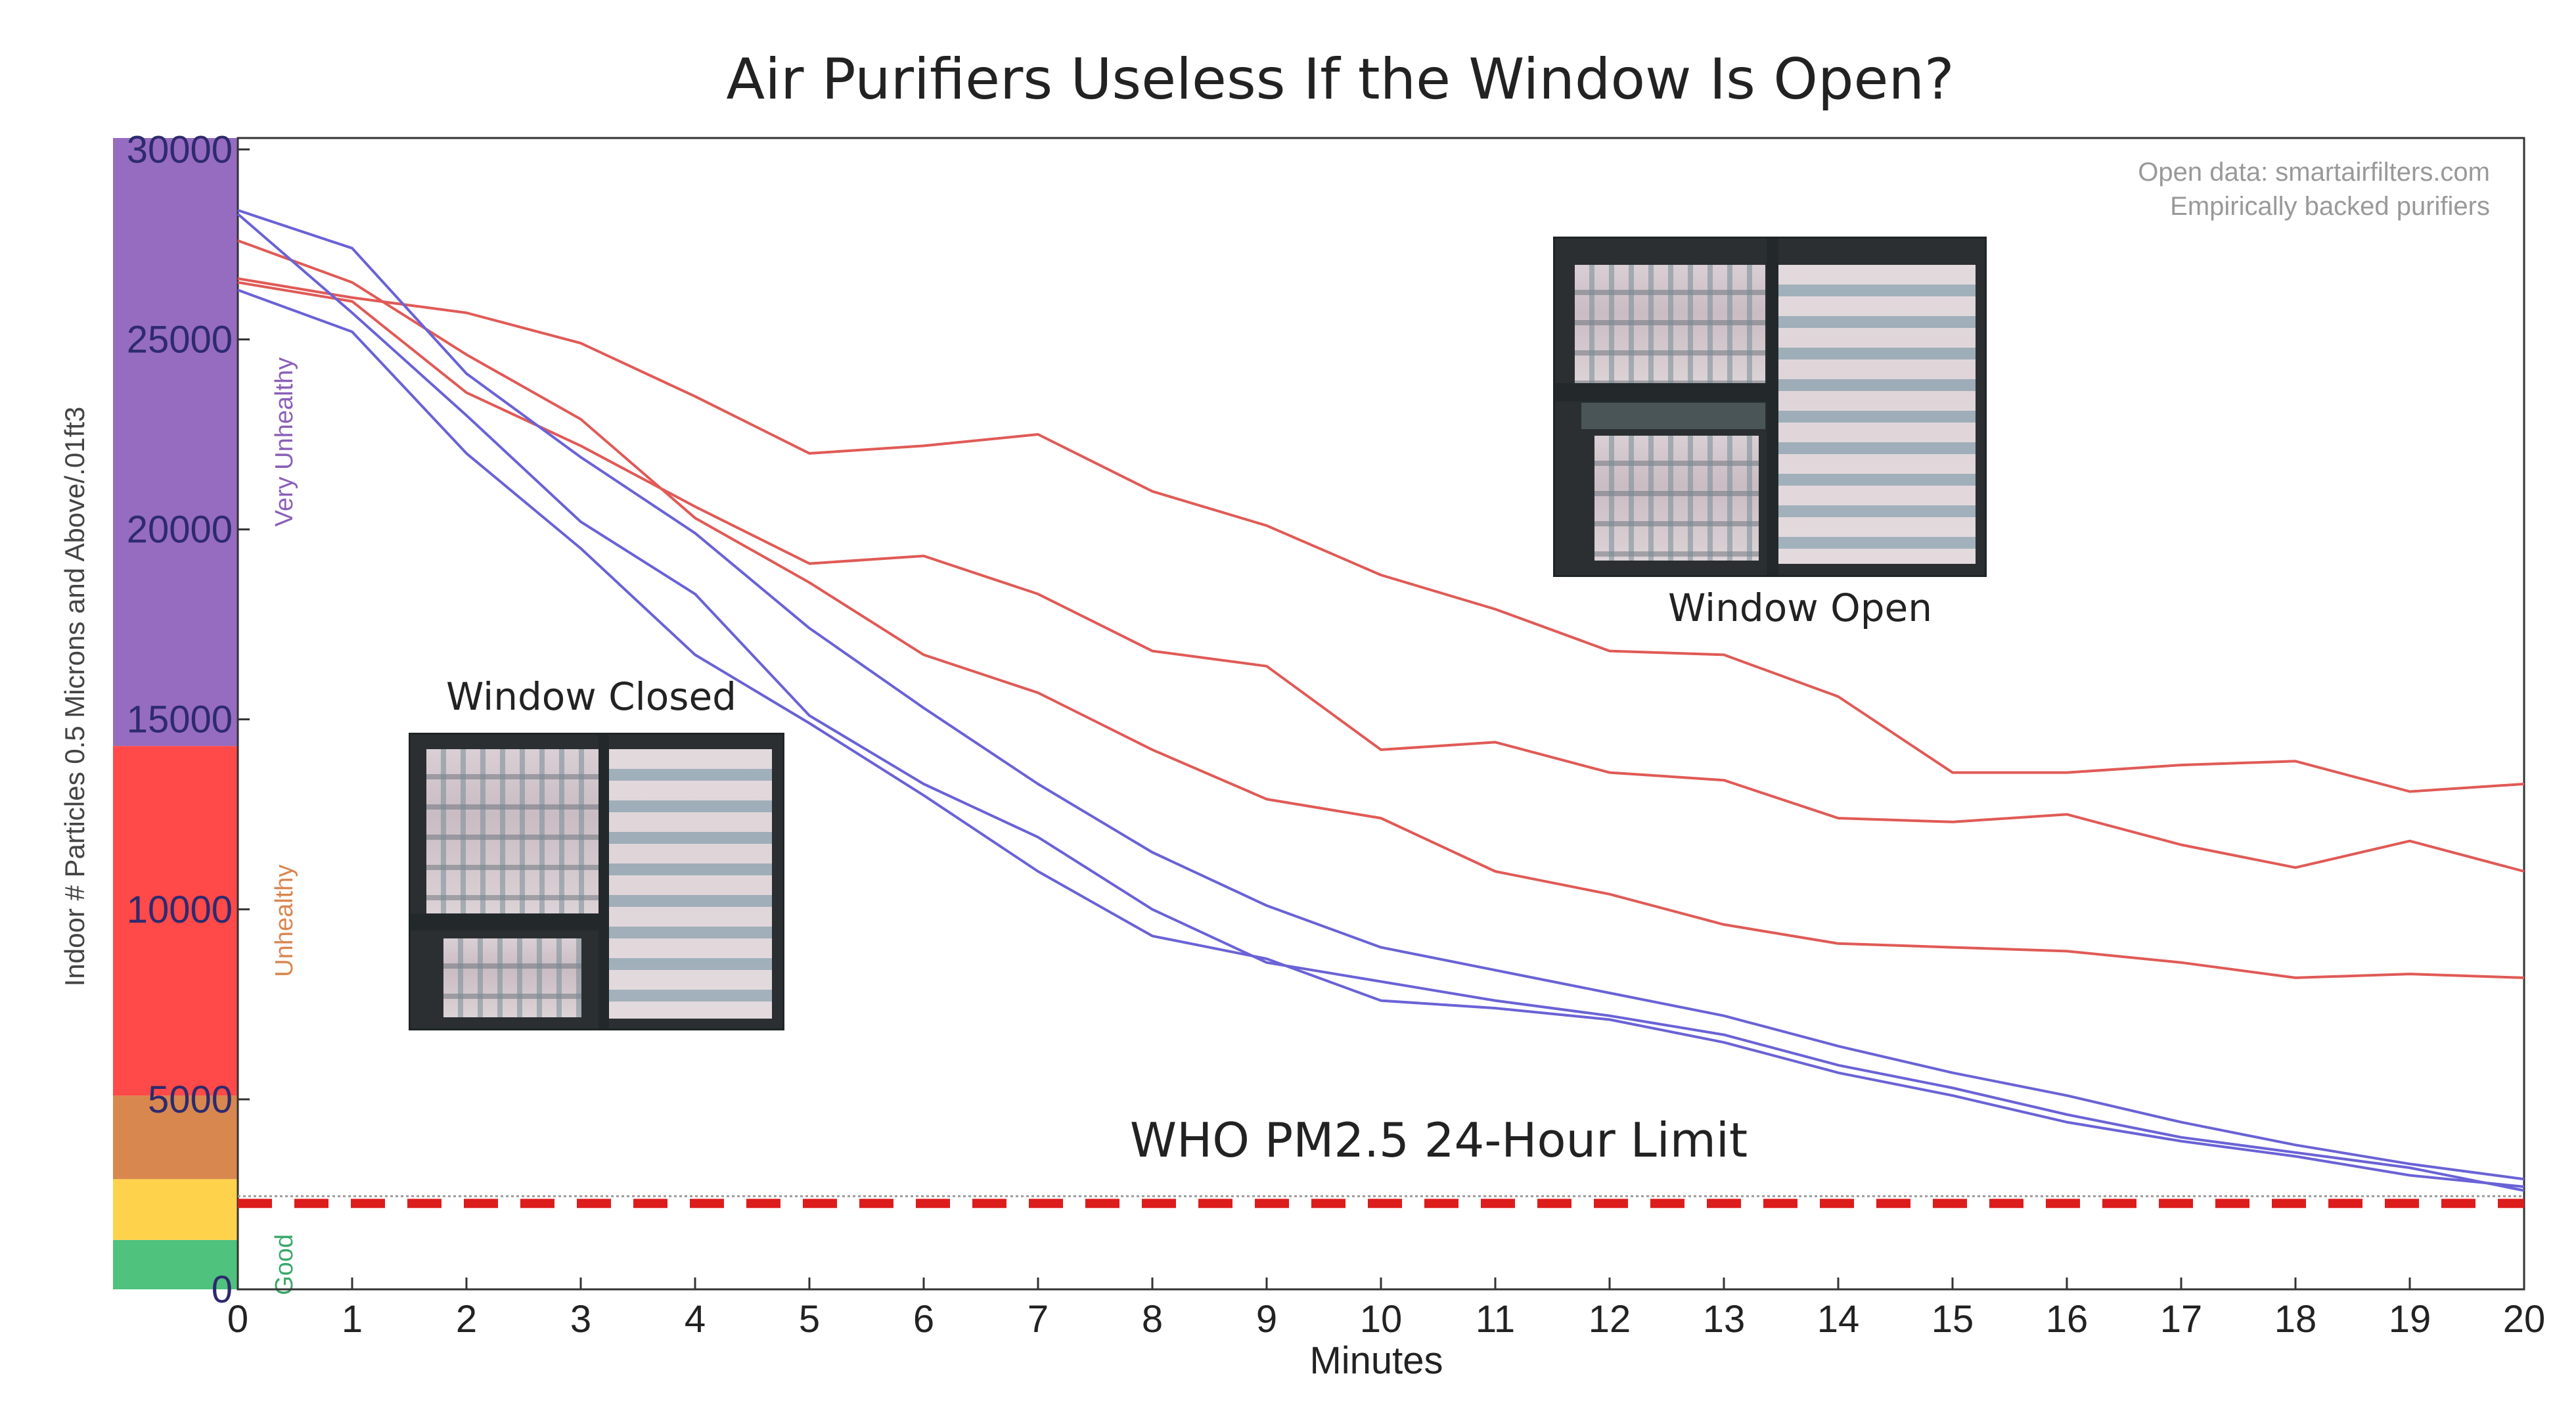  I want to click on aqi-bands, so click(175, 713).